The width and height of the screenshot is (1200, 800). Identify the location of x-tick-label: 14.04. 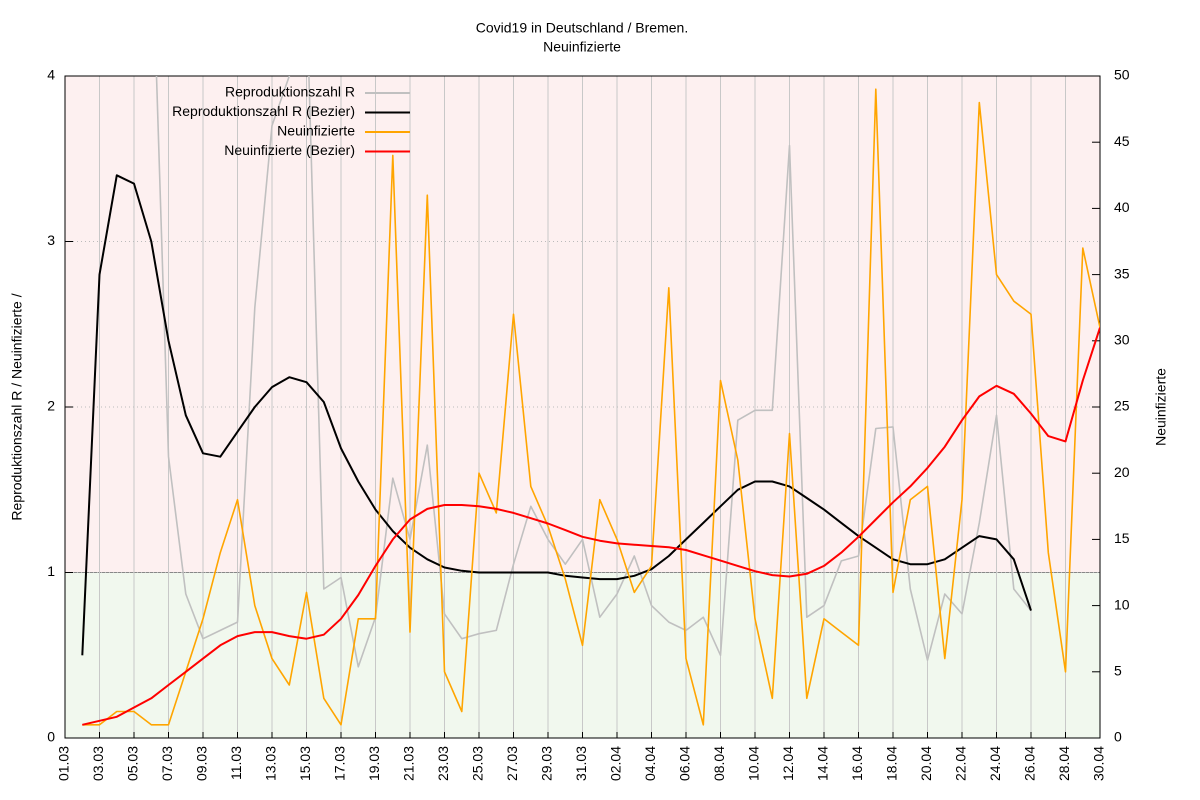
(823, 763).